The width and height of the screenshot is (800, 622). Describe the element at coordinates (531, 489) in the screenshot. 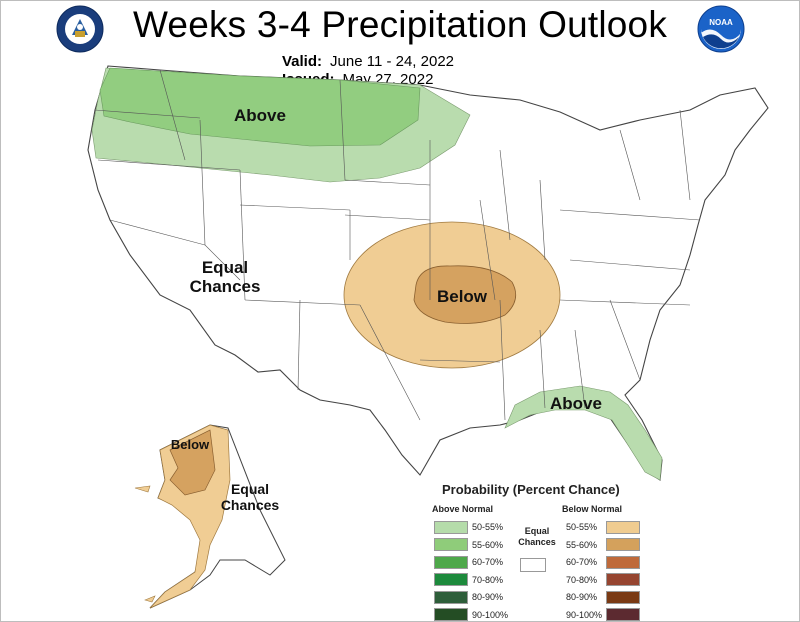

I see `legend-title: Probability (Percent Chance)` at that location.